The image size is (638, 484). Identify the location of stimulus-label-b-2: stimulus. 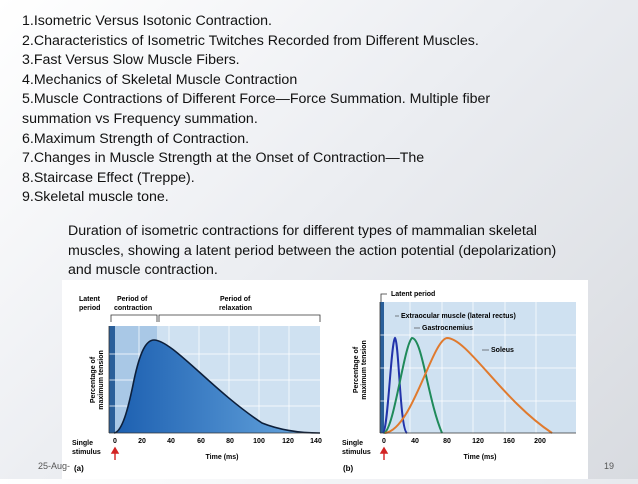
(356, 452).